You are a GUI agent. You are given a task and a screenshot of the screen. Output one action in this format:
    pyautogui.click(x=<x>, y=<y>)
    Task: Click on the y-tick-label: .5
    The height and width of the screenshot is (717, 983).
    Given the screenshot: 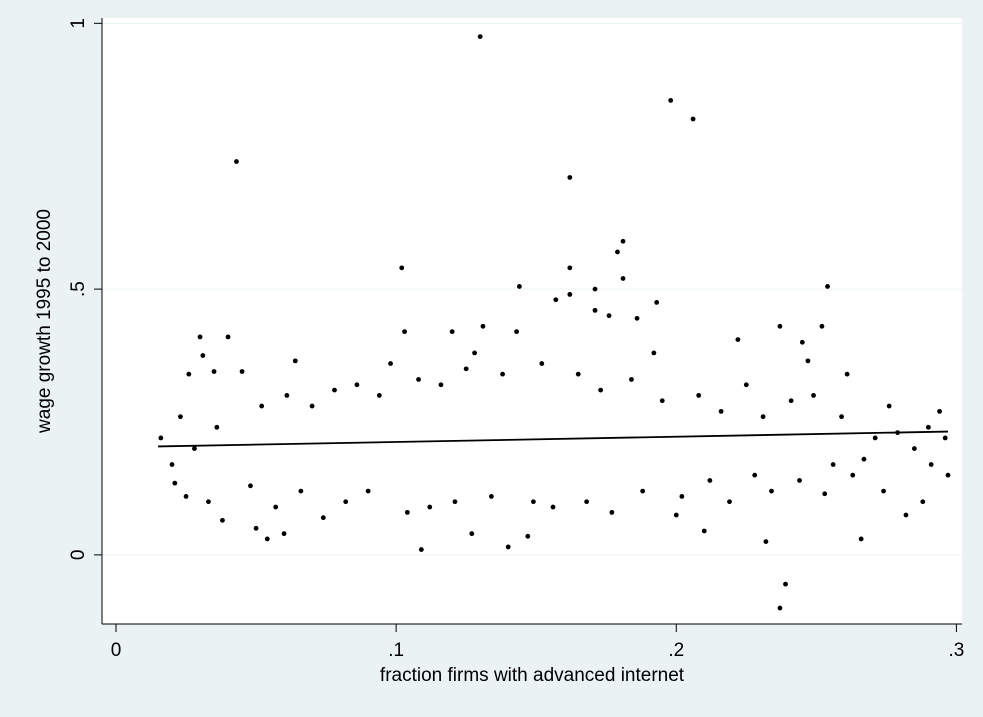 What is the action you would take?
    pyautogui.click(x=78, y=289)
    